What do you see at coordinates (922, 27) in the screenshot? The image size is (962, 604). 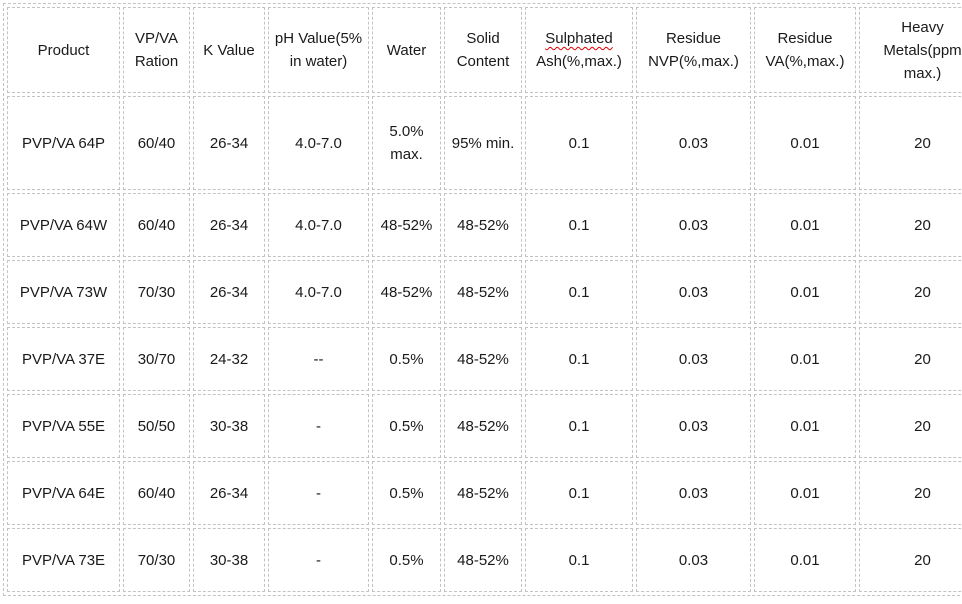 I see `column-header-label: Heavy` at bounding box center [922, 27].